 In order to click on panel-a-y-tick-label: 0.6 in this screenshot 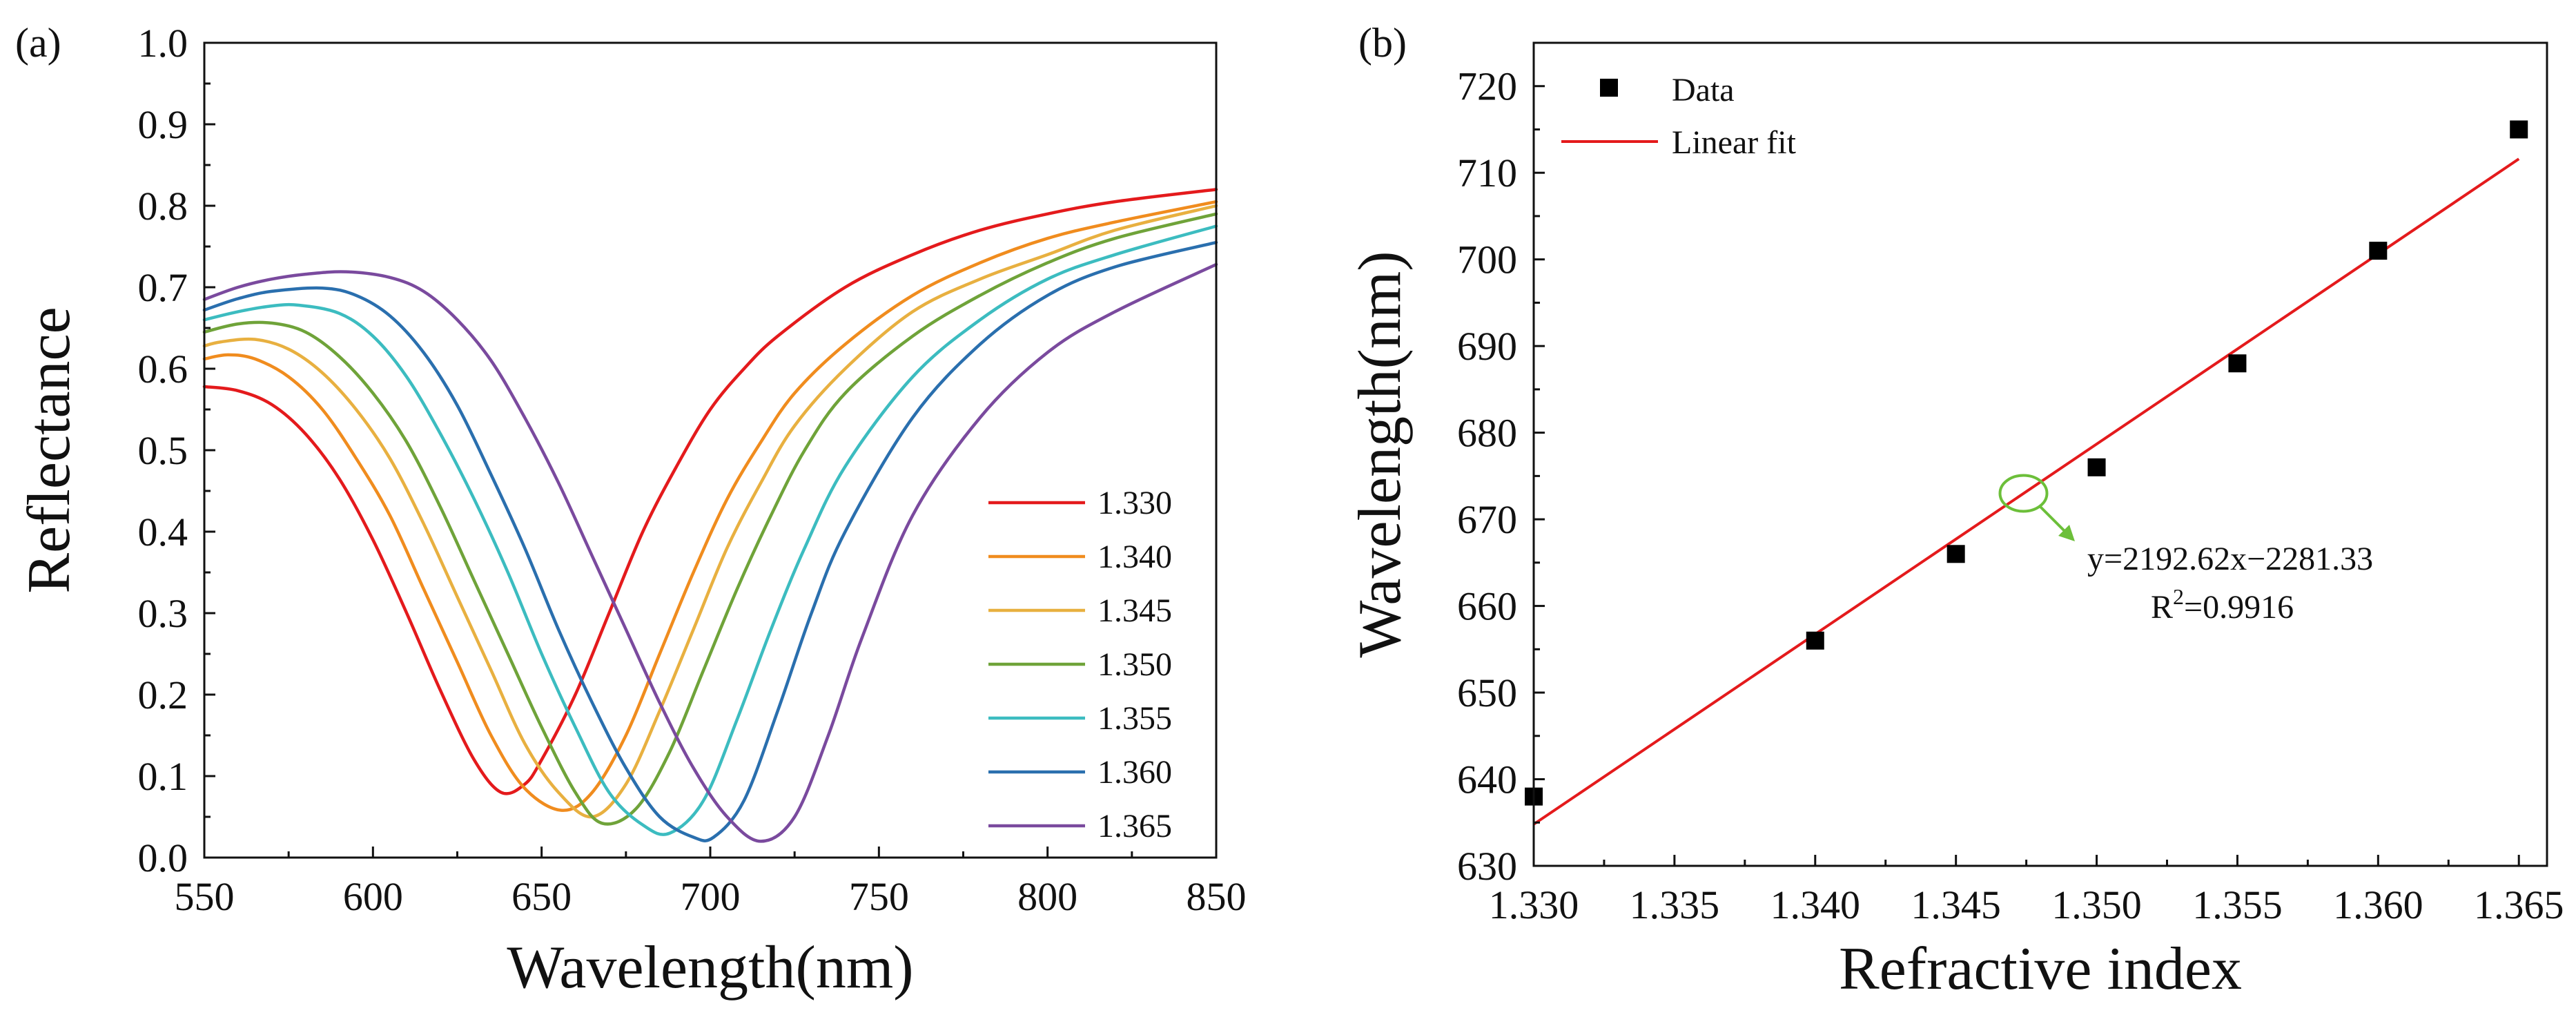, I will do `click(163, 369)`.